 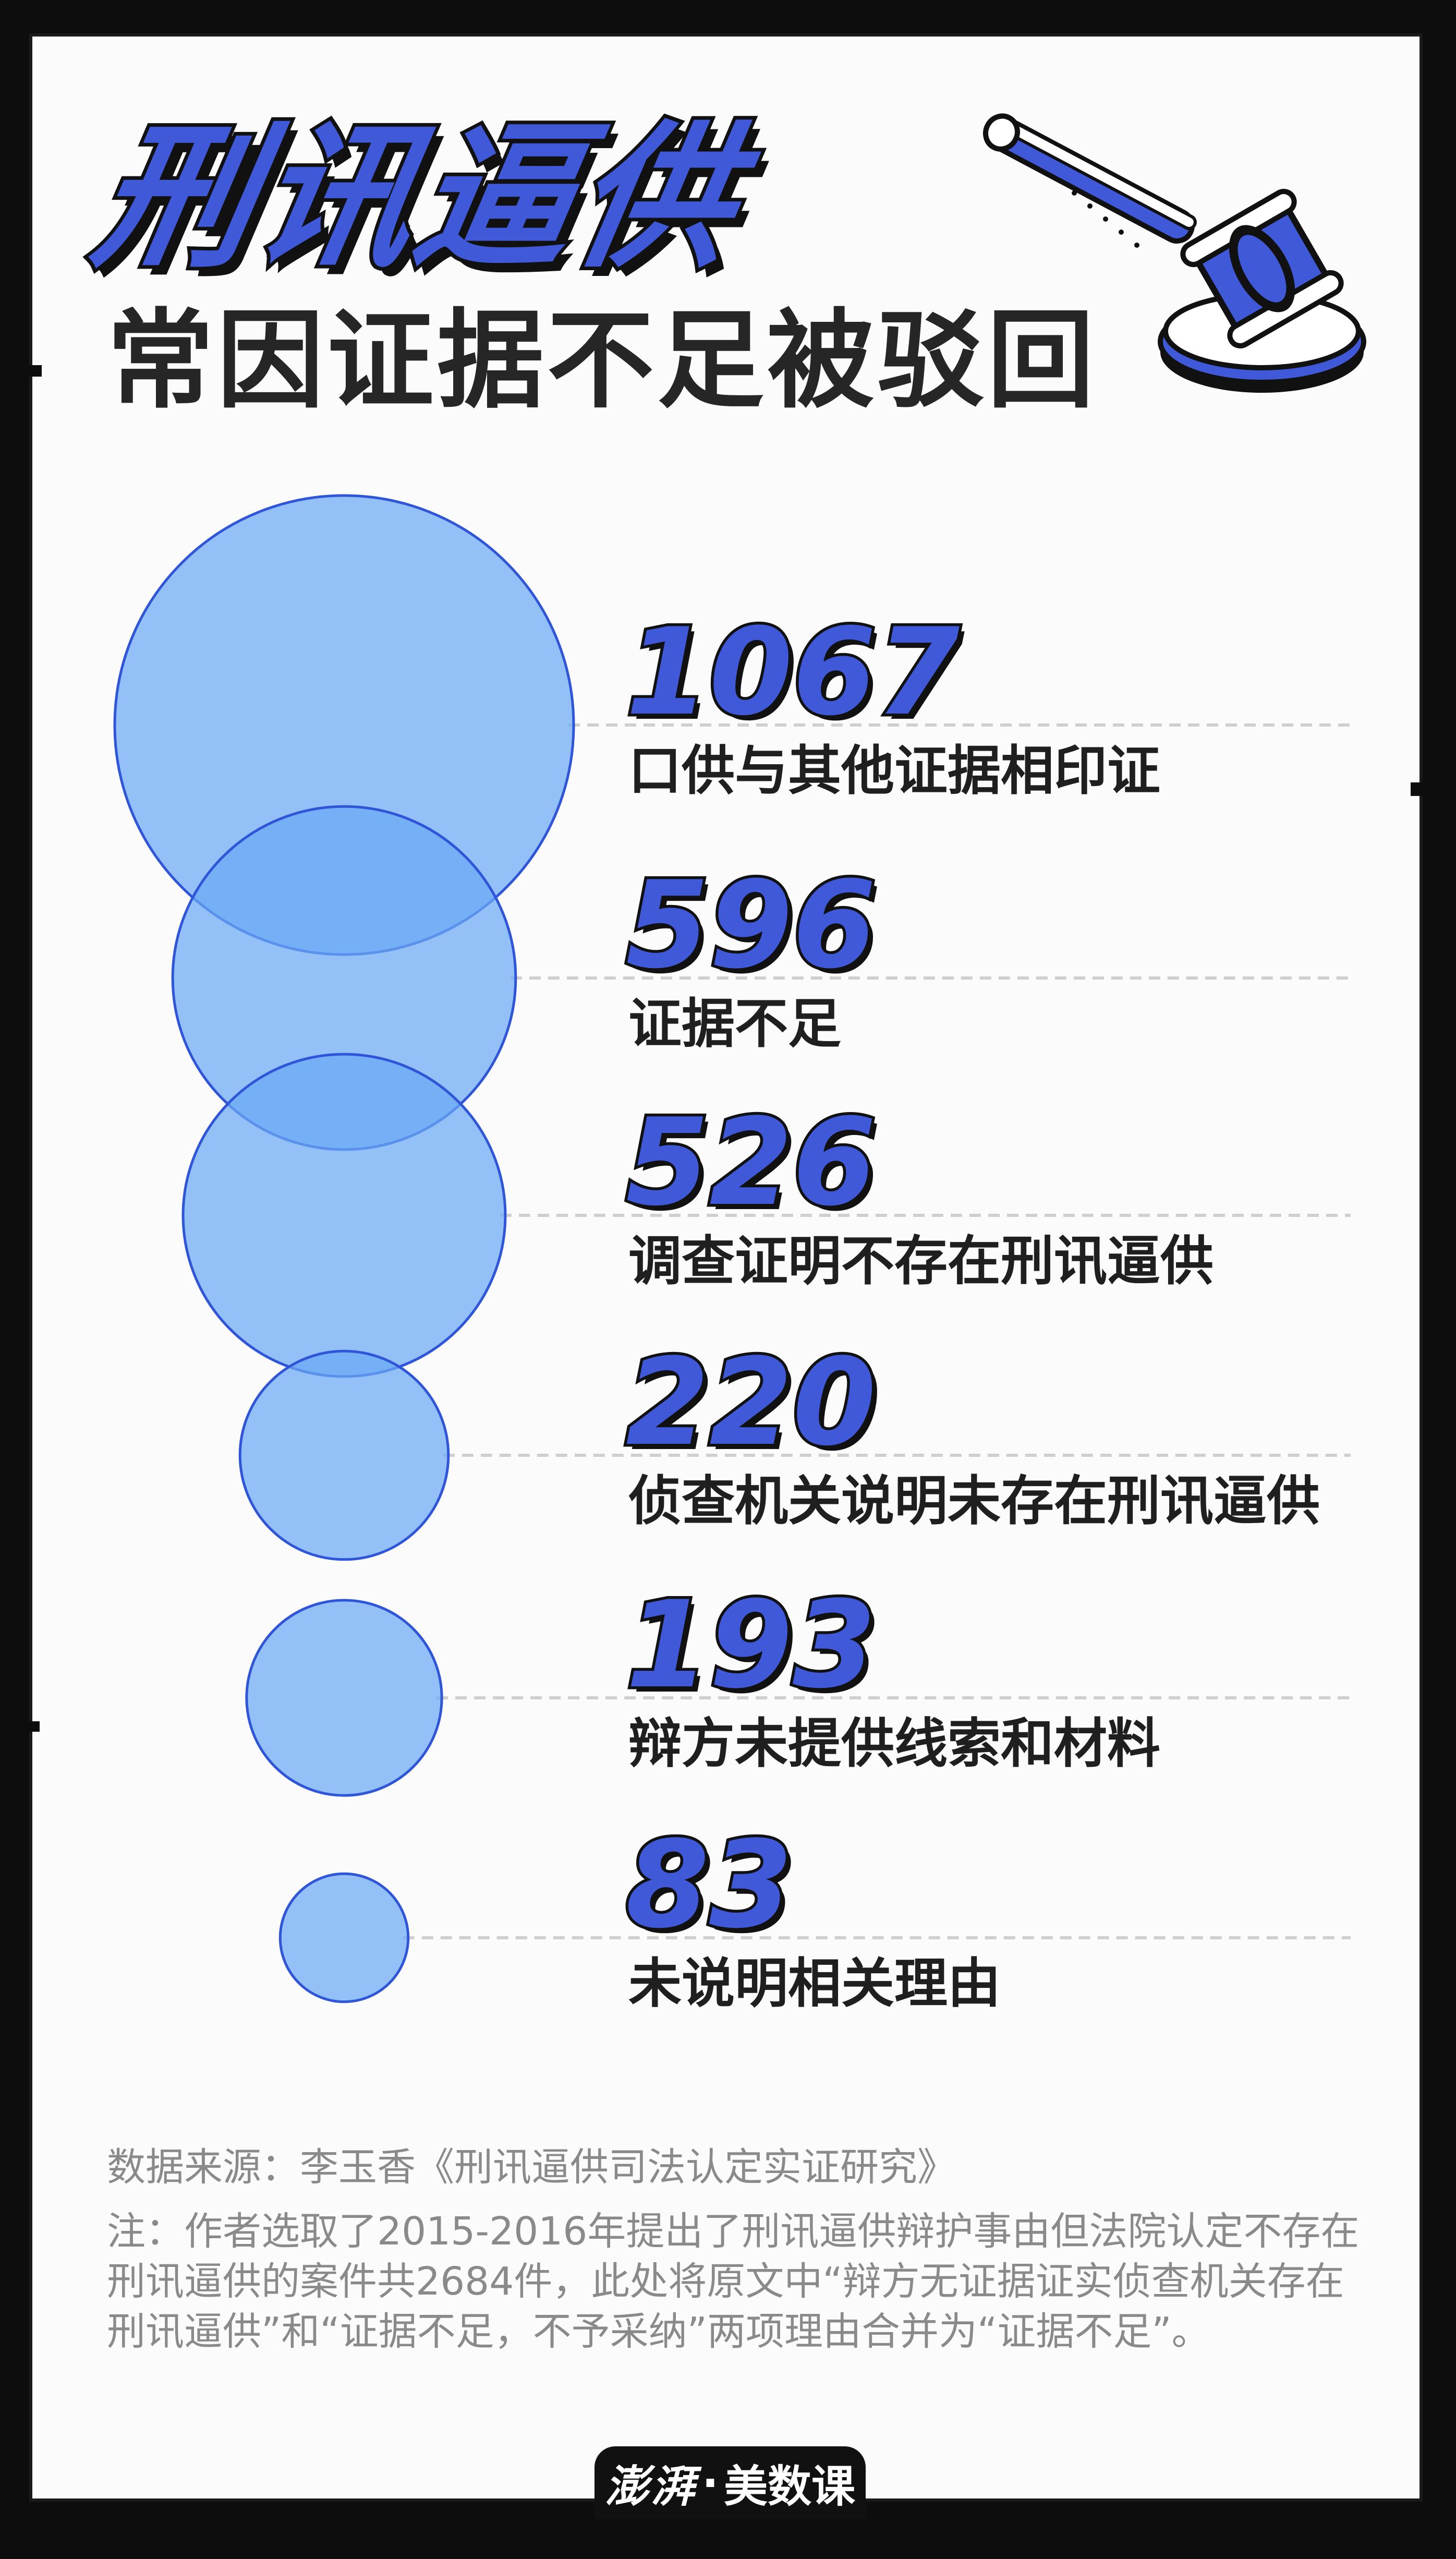 What do you see at coordinates (751, 1402) in the screenshot?
I see `value-label: 220` at bounding box center [751, 1402].